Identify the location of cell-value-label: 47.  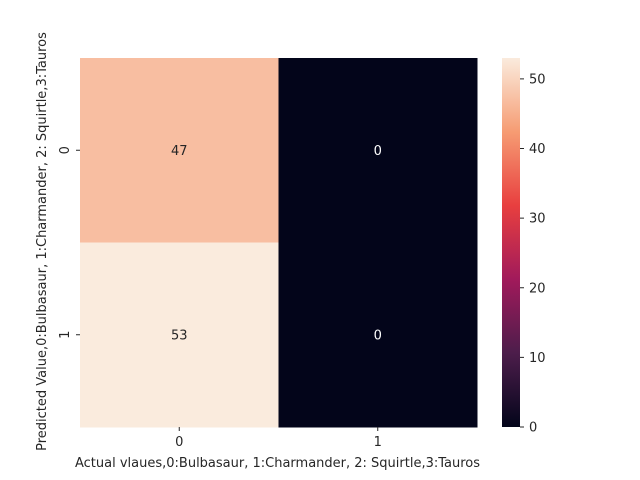
(179, 151).